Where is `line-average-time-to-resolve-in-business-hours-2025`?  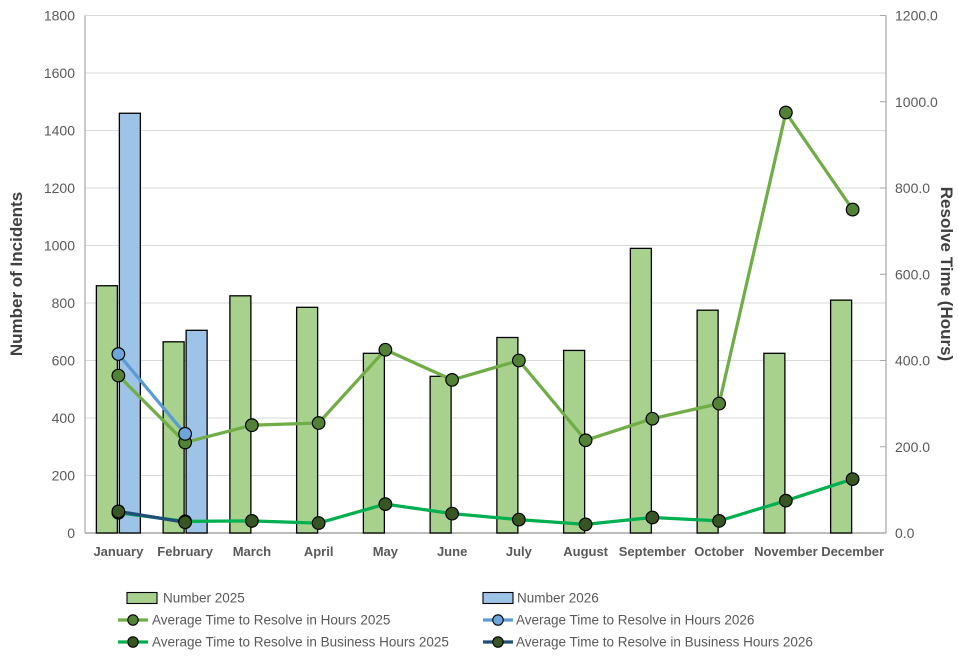
line-average-time-to-resolve-in-business-hours-2025 is located at coordinates (485, 501).